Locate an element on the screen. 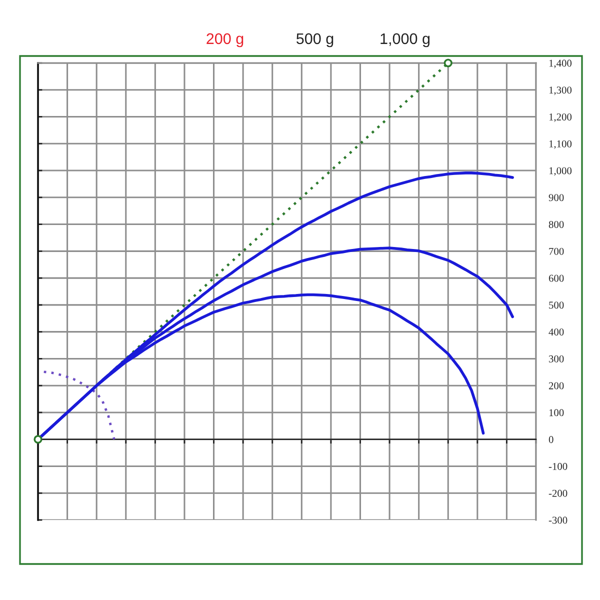 This screenshot has width=600, height=600. y-tick-label: 1,000 is located at coordinates (560, 171).